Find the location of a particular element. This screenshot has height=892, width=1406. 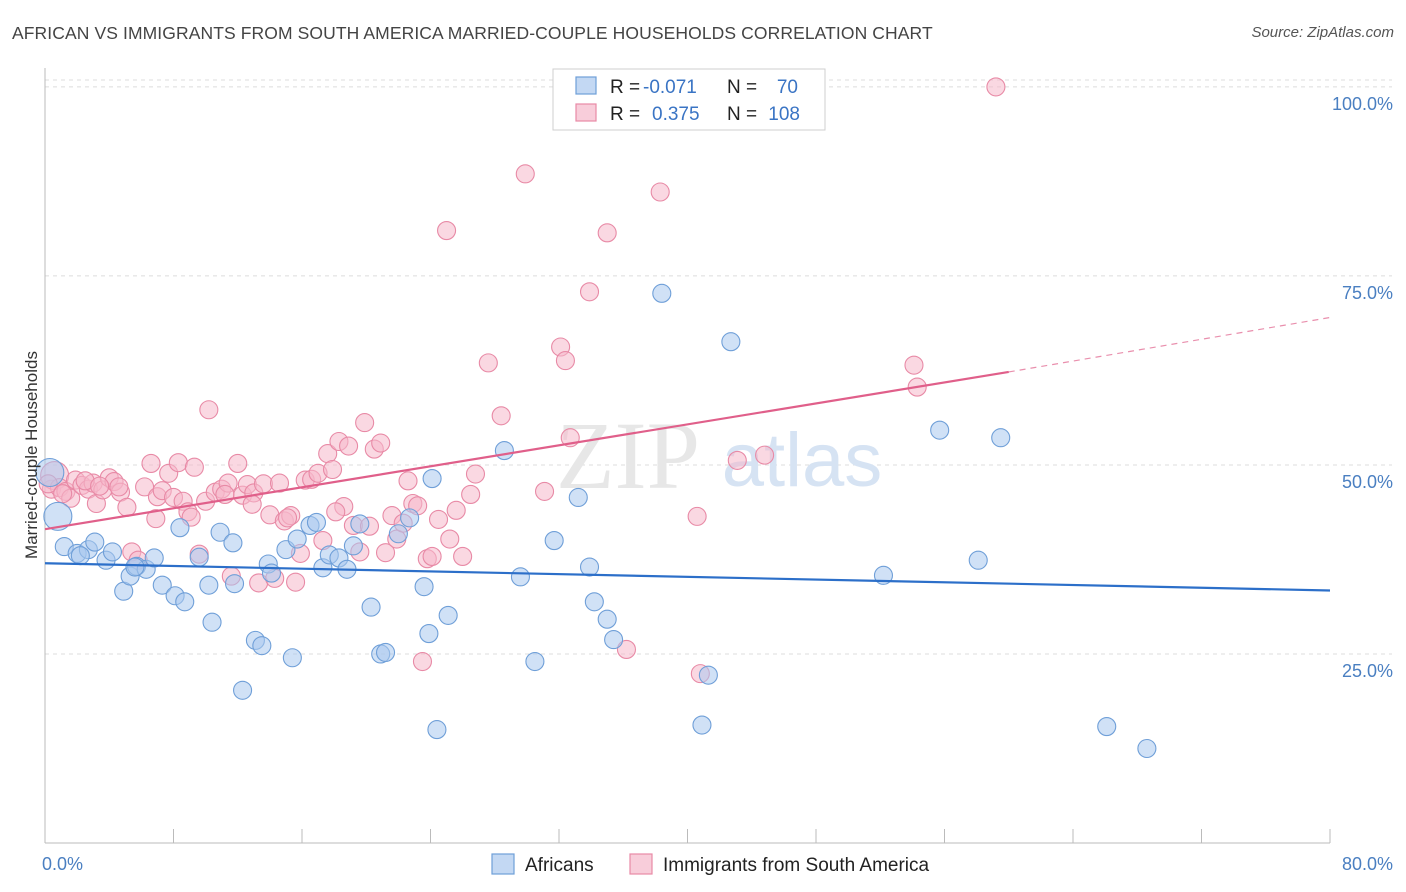

x-tick-label: 80.0% is located at coordinates (1367, 864).